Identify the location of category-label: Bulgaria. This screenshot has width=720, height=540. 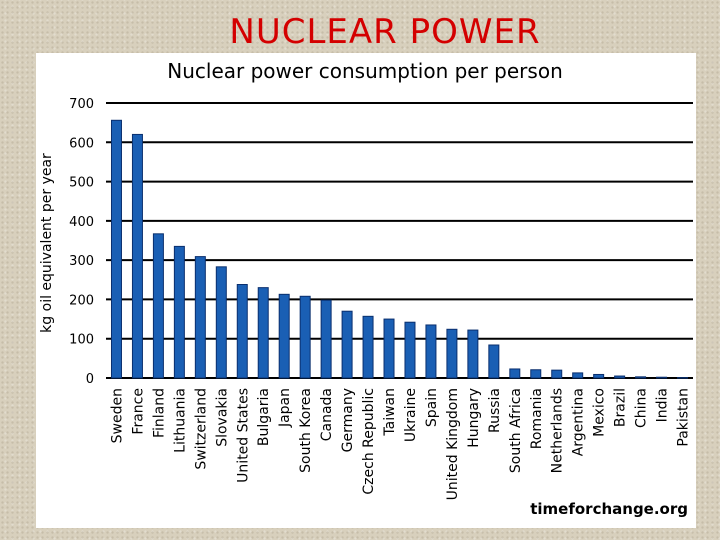
(264, 417).